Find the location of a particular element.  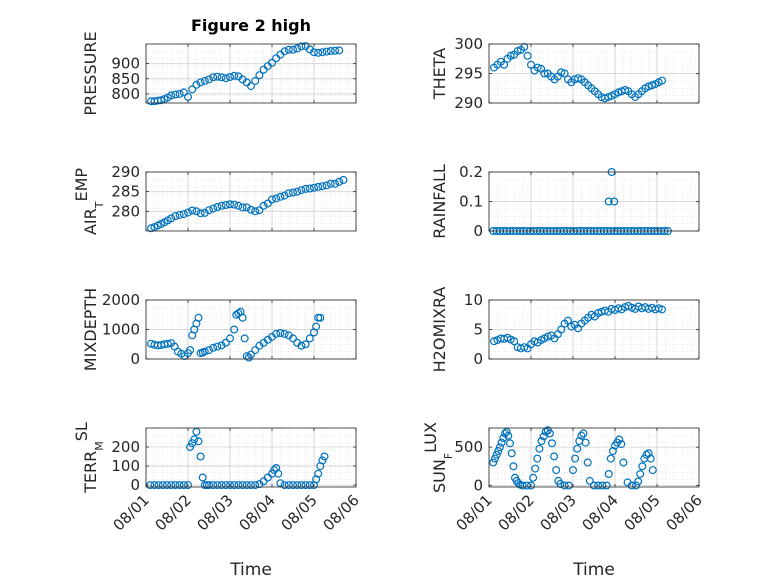

subplot-6: 0 0.1 0.2 RAINFALL is located at coordinates (565, 201).